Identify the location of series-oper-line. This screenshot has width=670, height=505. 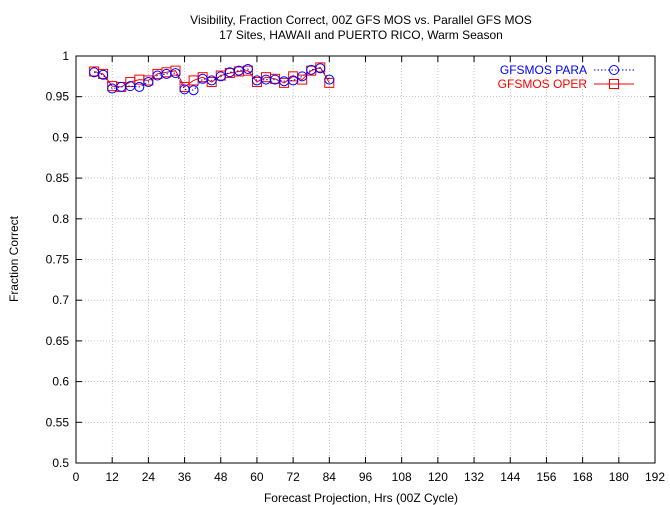
(211, 77).